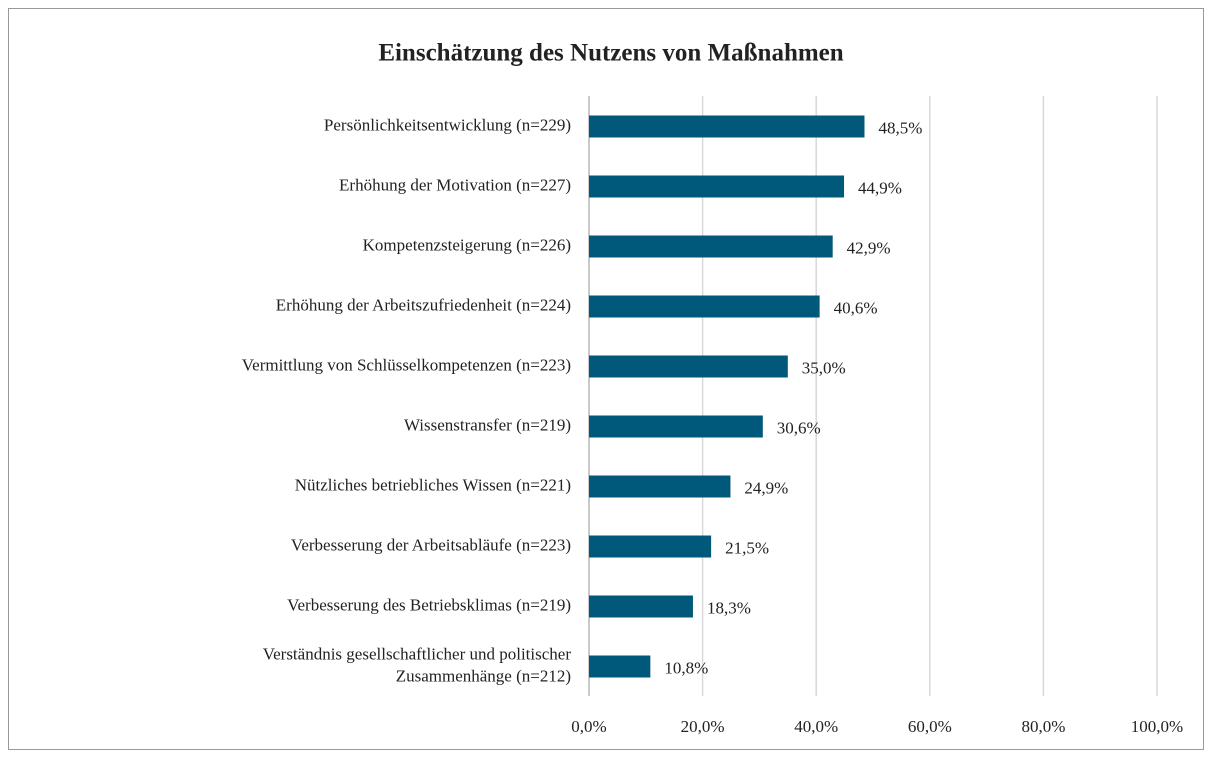 This screenshot has height=758, width=1212. What do you see at coordinates (703, 726) in the screenshot?
I see `x-tick-label: 20,0%` at bounding box center [703, 726].